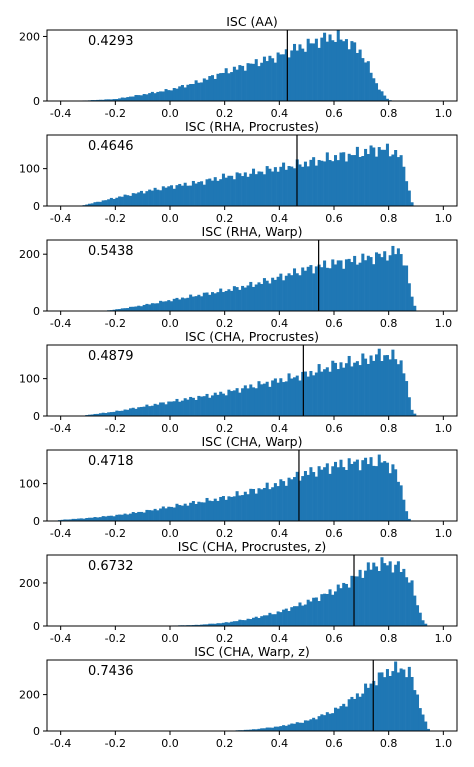  Describe the element at coordinates (29, 379) in the screenshot. I see `y-tick-label: 100` at that location.